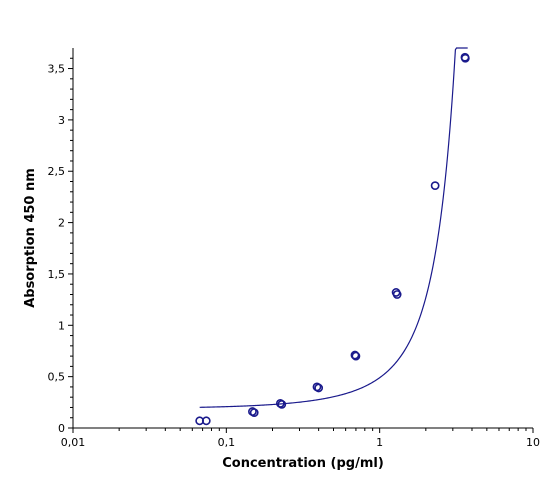 The image size is (557, 484). Describe the element at coordinates (61, 428) in the screenshot. I see `y-tick-label: 0` at that location.